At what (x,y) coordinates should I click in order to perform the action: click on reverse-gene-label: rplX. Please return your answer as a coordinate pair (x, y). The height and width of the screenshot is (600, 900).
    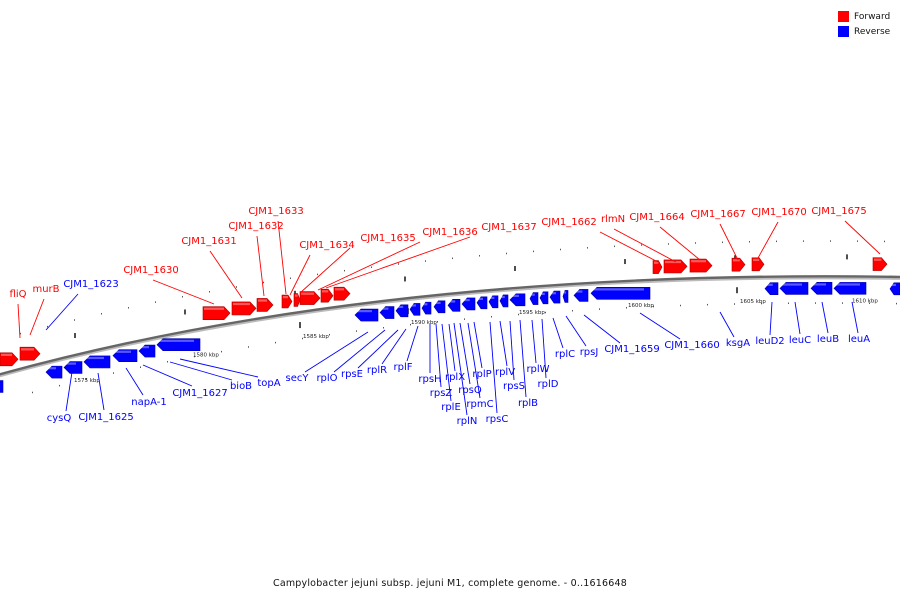
    Looking at the image, I should click on (455, 377).